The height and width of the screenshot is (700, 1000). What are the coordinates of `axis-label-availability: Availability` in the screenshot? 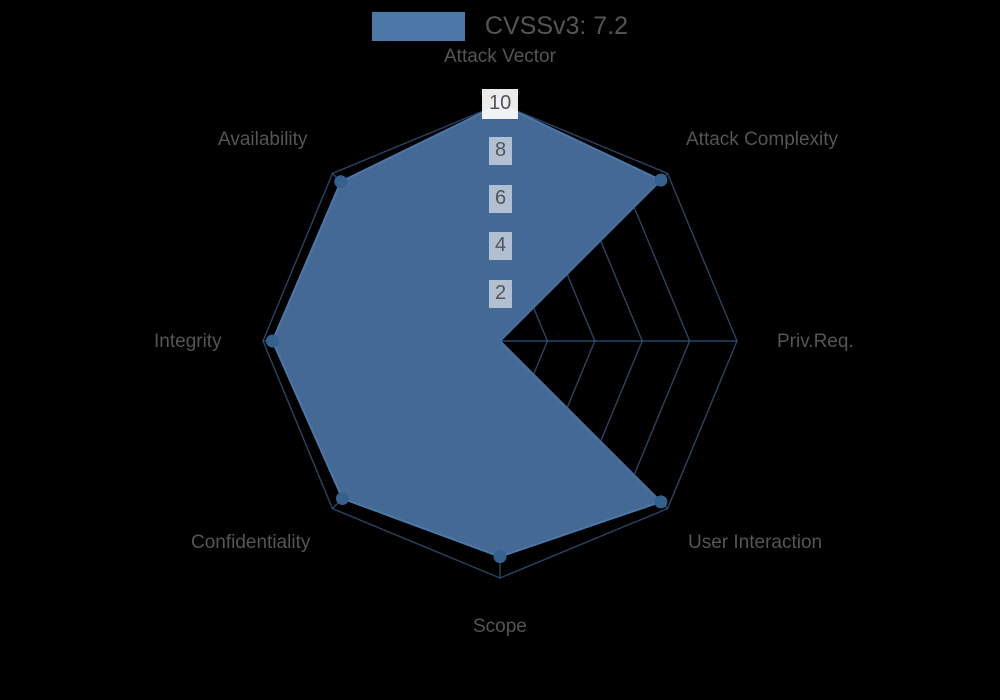 It's located at (263, 139).